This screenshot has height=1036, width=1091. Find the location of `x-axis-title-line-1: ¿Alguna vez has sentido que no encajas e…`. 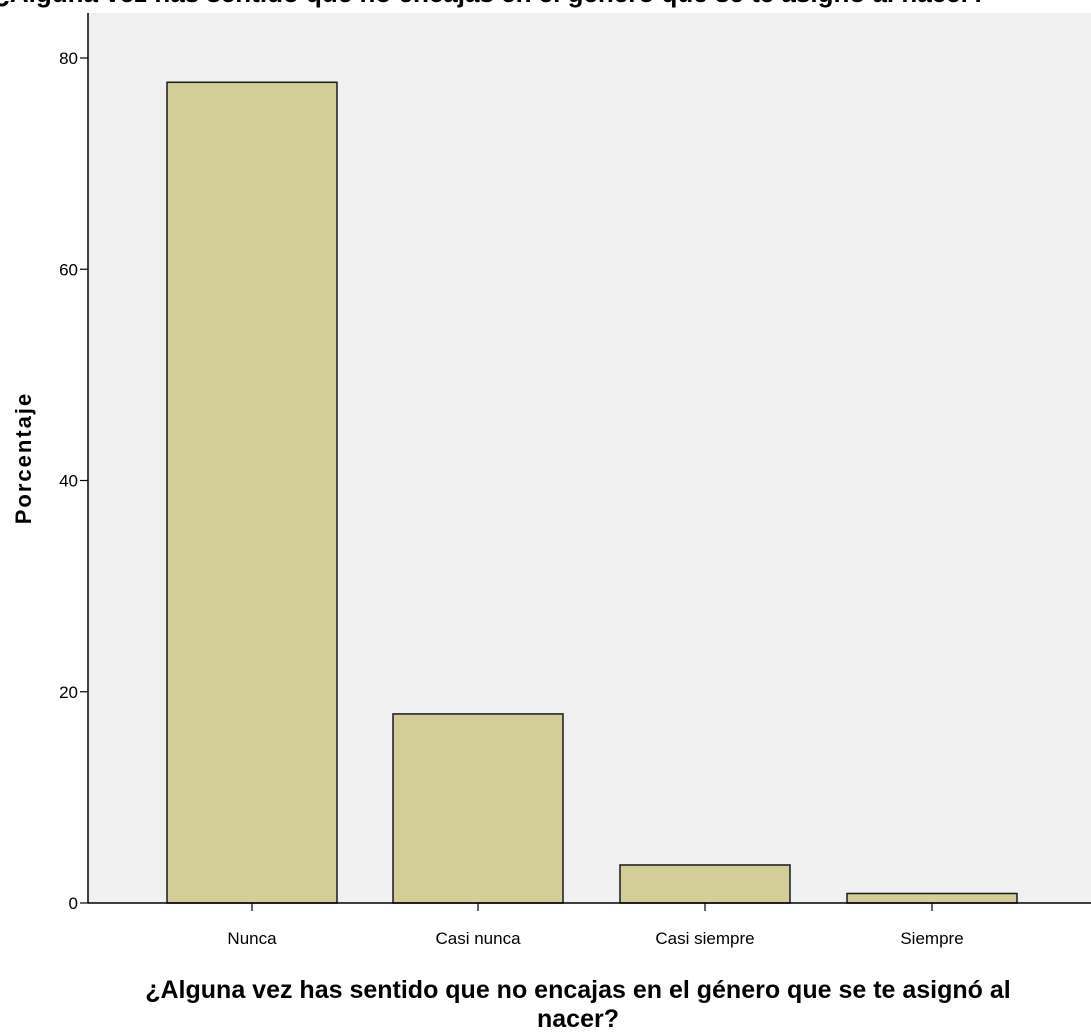

x-axis-title-line-1: ¿Alguna vez has sentido que no encajas e… is located at coordinates (578, 990).